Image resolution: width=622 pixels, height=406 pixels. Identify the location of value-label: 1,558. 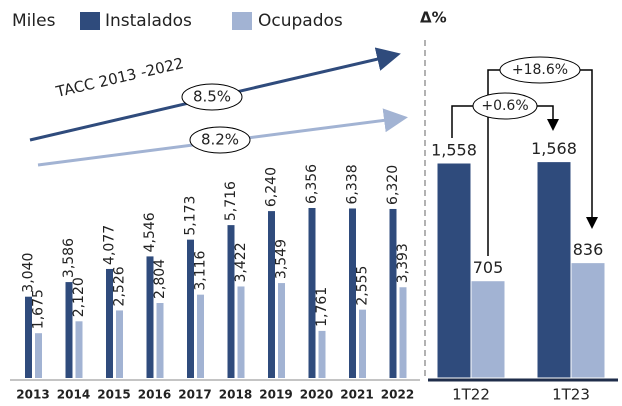
(454, 150).